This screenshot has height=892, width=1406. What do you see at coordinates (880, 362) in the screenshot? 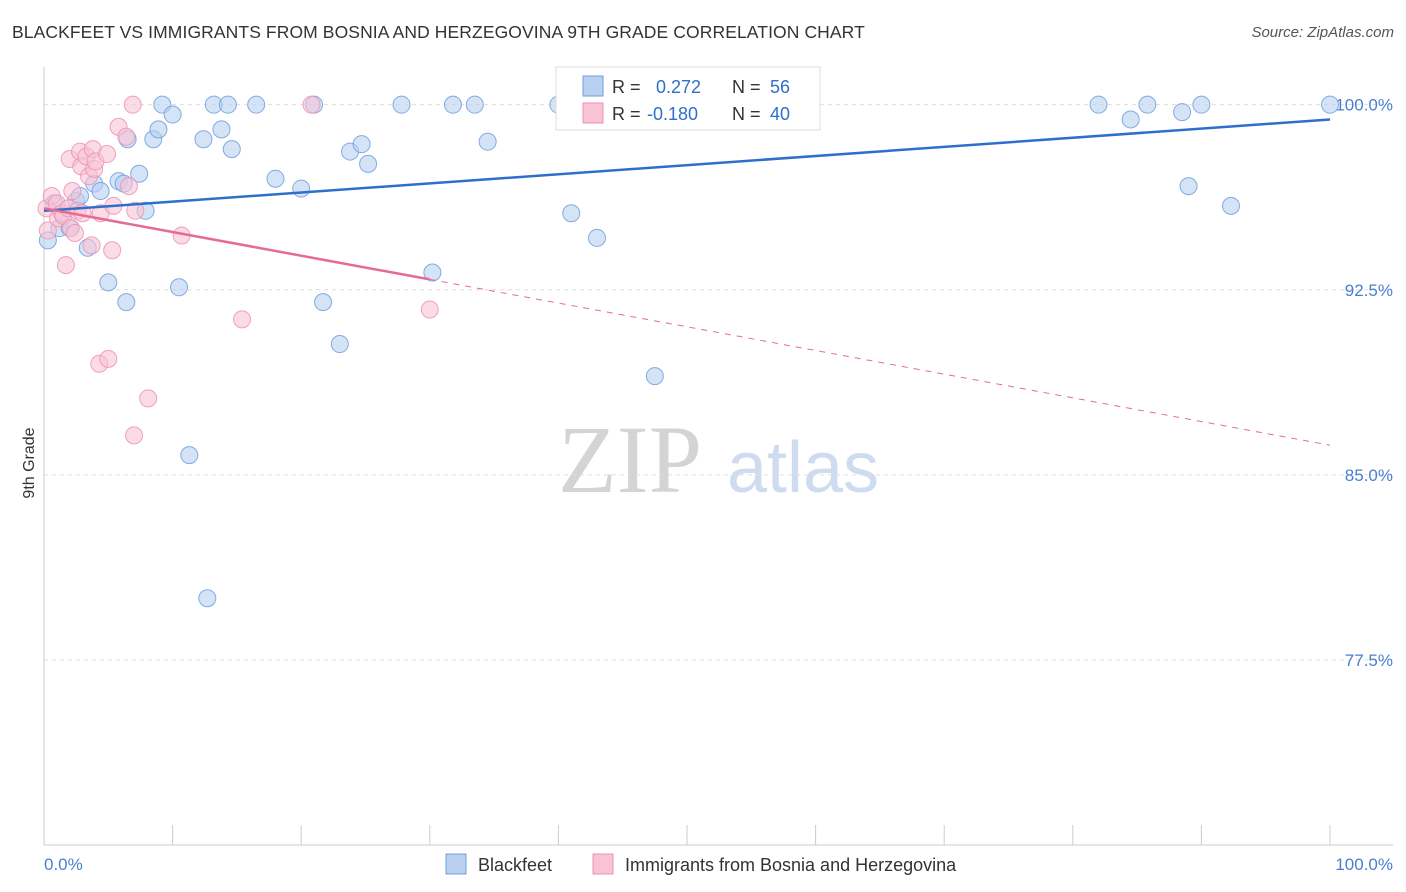
I see `bosnia-trend-line-dashed` at bounding box center [880, 362].